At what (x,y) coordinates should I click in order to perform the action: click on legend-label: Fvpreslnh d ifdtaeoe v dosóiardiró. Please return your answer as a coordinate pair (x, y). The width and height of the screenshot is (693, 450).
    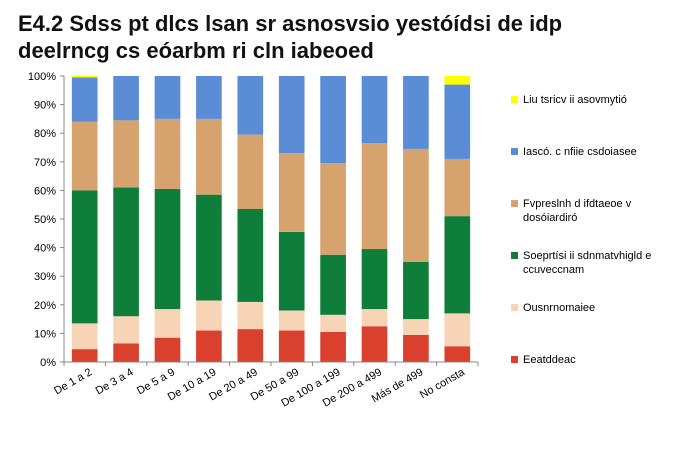
    Looking at the image, I should click on (577, 211).